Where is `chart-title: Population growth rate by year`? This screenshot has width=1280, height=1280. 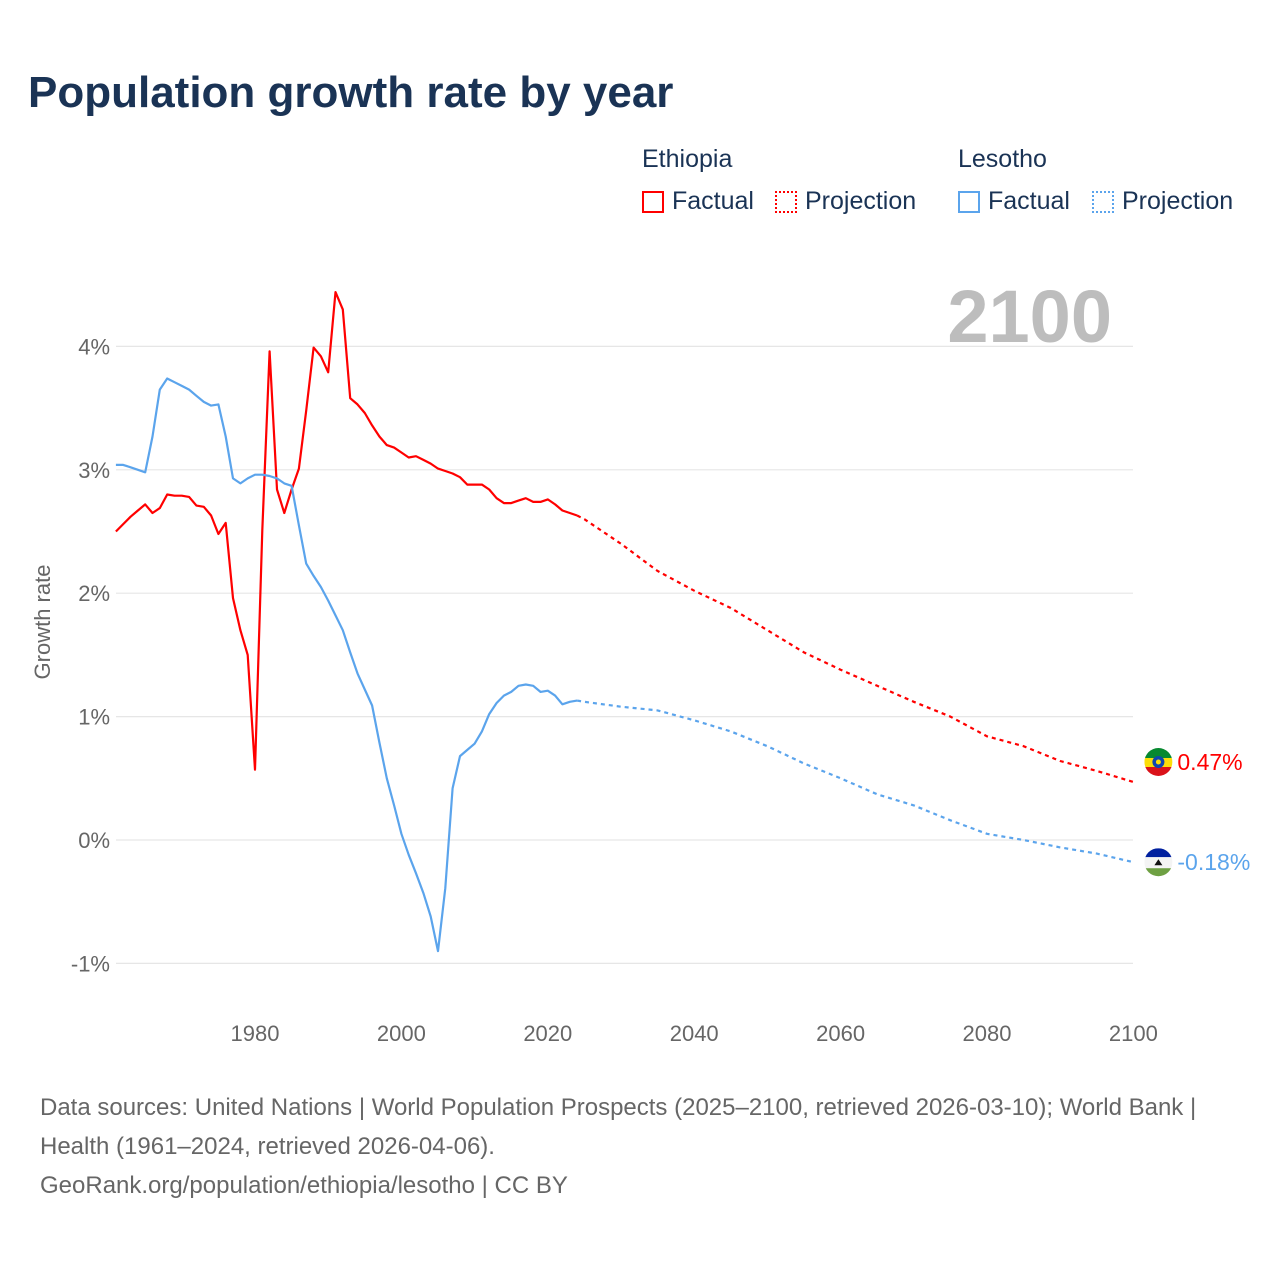 chart-title: Population growth rate by year is located at coordinates (351, 92).